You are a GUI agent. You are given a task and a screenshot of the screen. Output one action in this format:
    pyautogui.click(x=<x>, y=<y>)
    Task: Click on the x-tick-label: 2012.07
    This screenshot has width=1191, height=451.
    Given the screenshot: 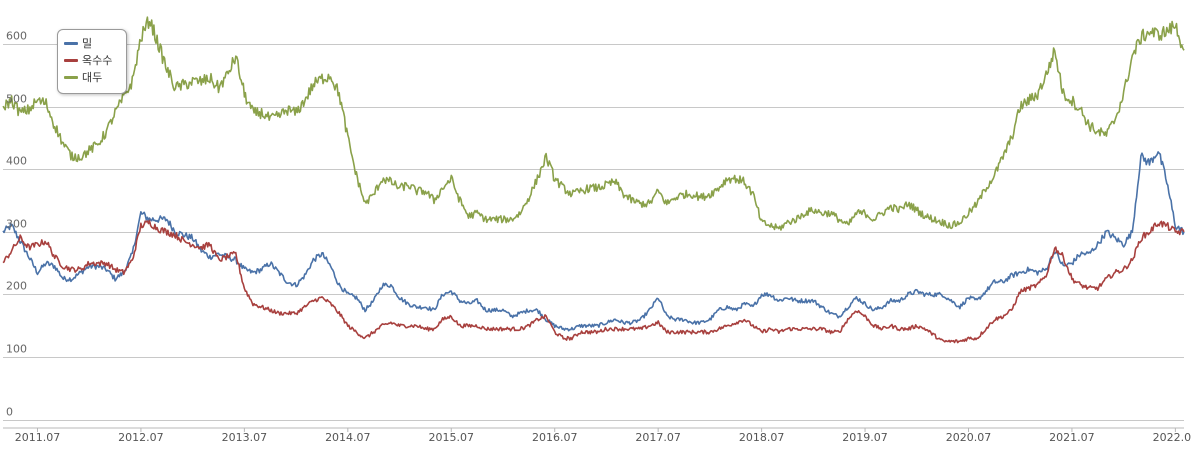 What is the action you would take?
    pyautogui.click(x=141, y=437)
    